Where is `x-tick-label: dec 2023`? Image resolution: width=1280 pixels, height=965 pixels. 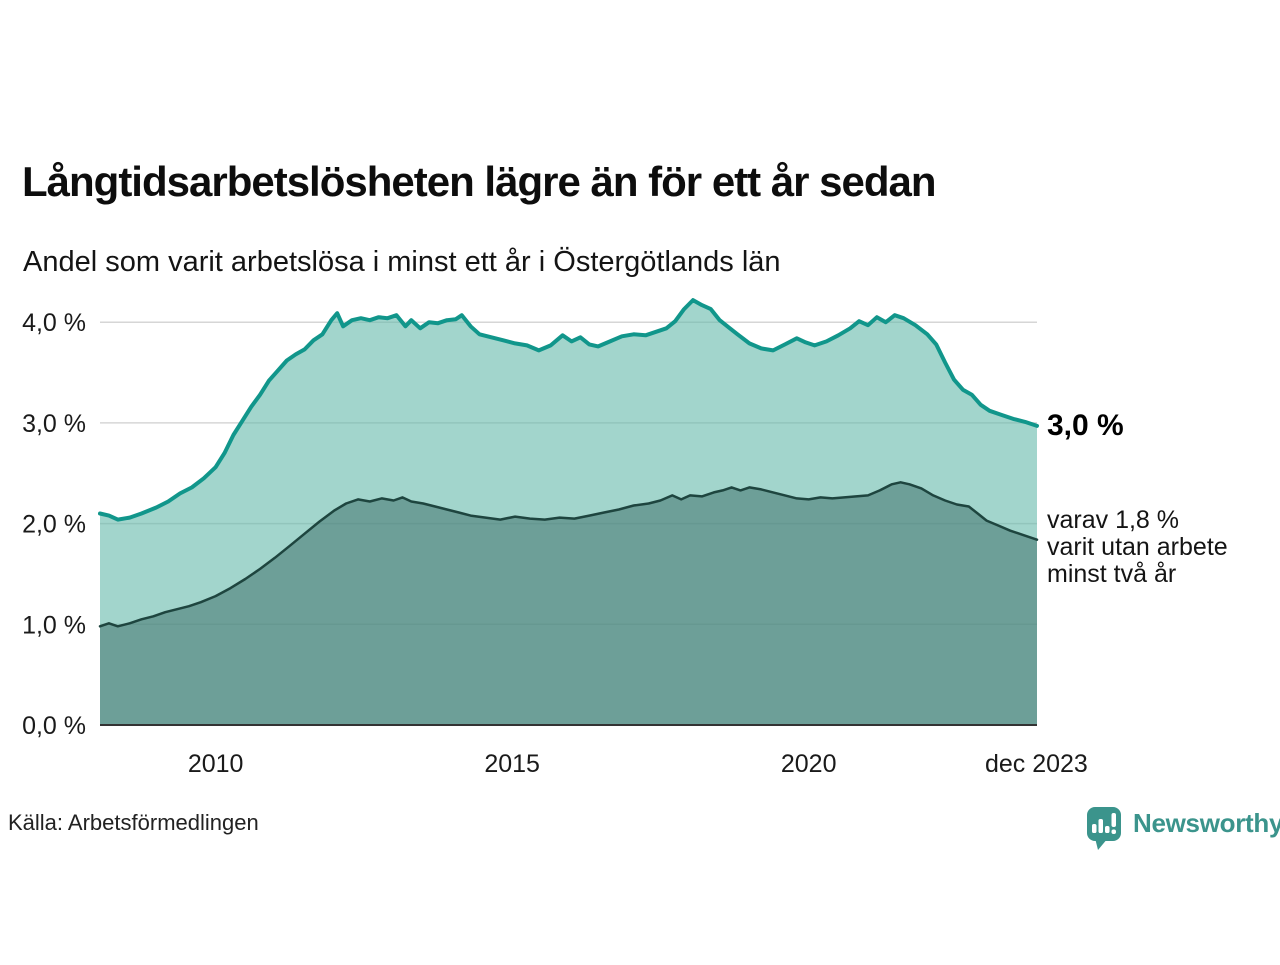
x-tick-label: dec 2023 is located at coordinates (1036, 764).